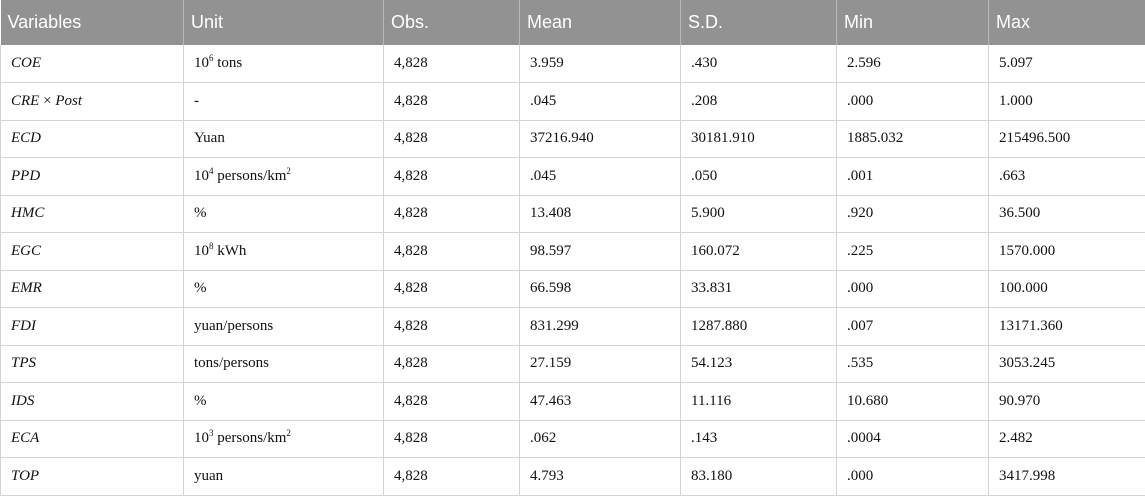 The width and height of the screenshot is (1145, 496). What do you see at coordinates (211, 170) in the screenshot?
I see `unit-exponent: 4` at bounding box center [211, 170].